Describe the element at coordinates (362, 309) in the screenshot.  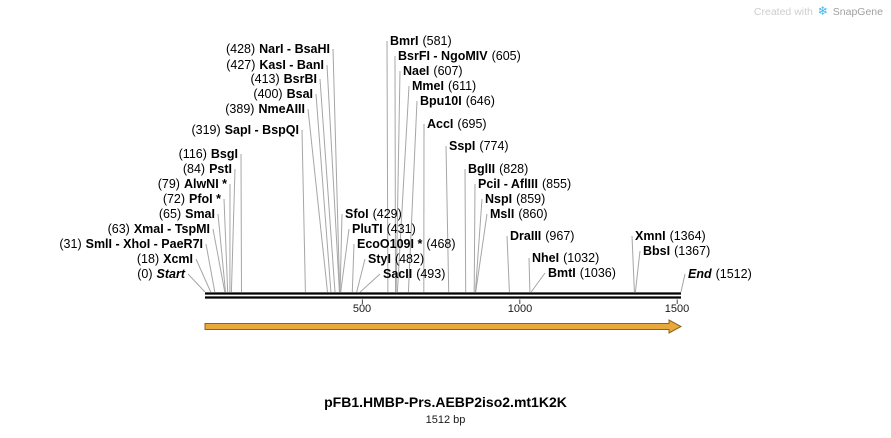
I see `ruler-tick-500: 500` at that location.